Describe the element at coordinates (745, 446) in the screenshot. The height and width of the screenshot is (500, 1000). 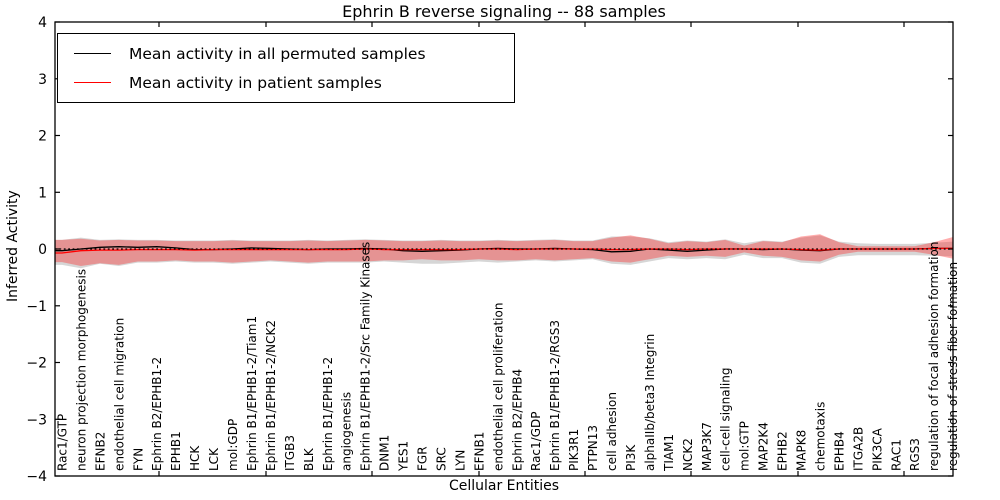
I see `x-category-label: mol:GTP` at that location.